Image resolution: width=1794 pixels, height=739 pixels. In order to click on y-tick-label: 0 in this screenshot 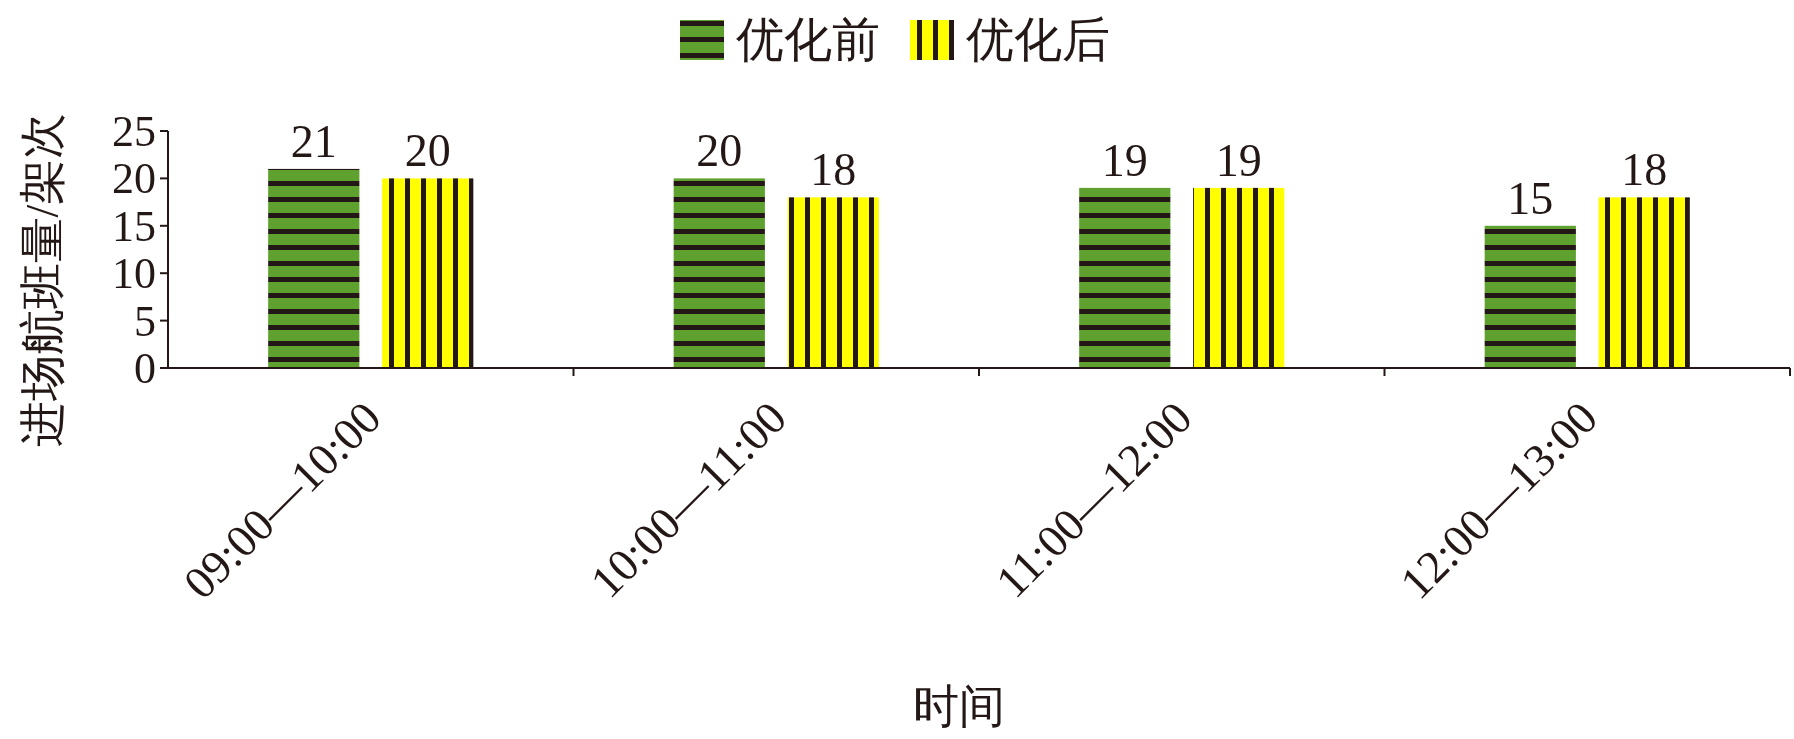, I will do `click(145, 368)`.